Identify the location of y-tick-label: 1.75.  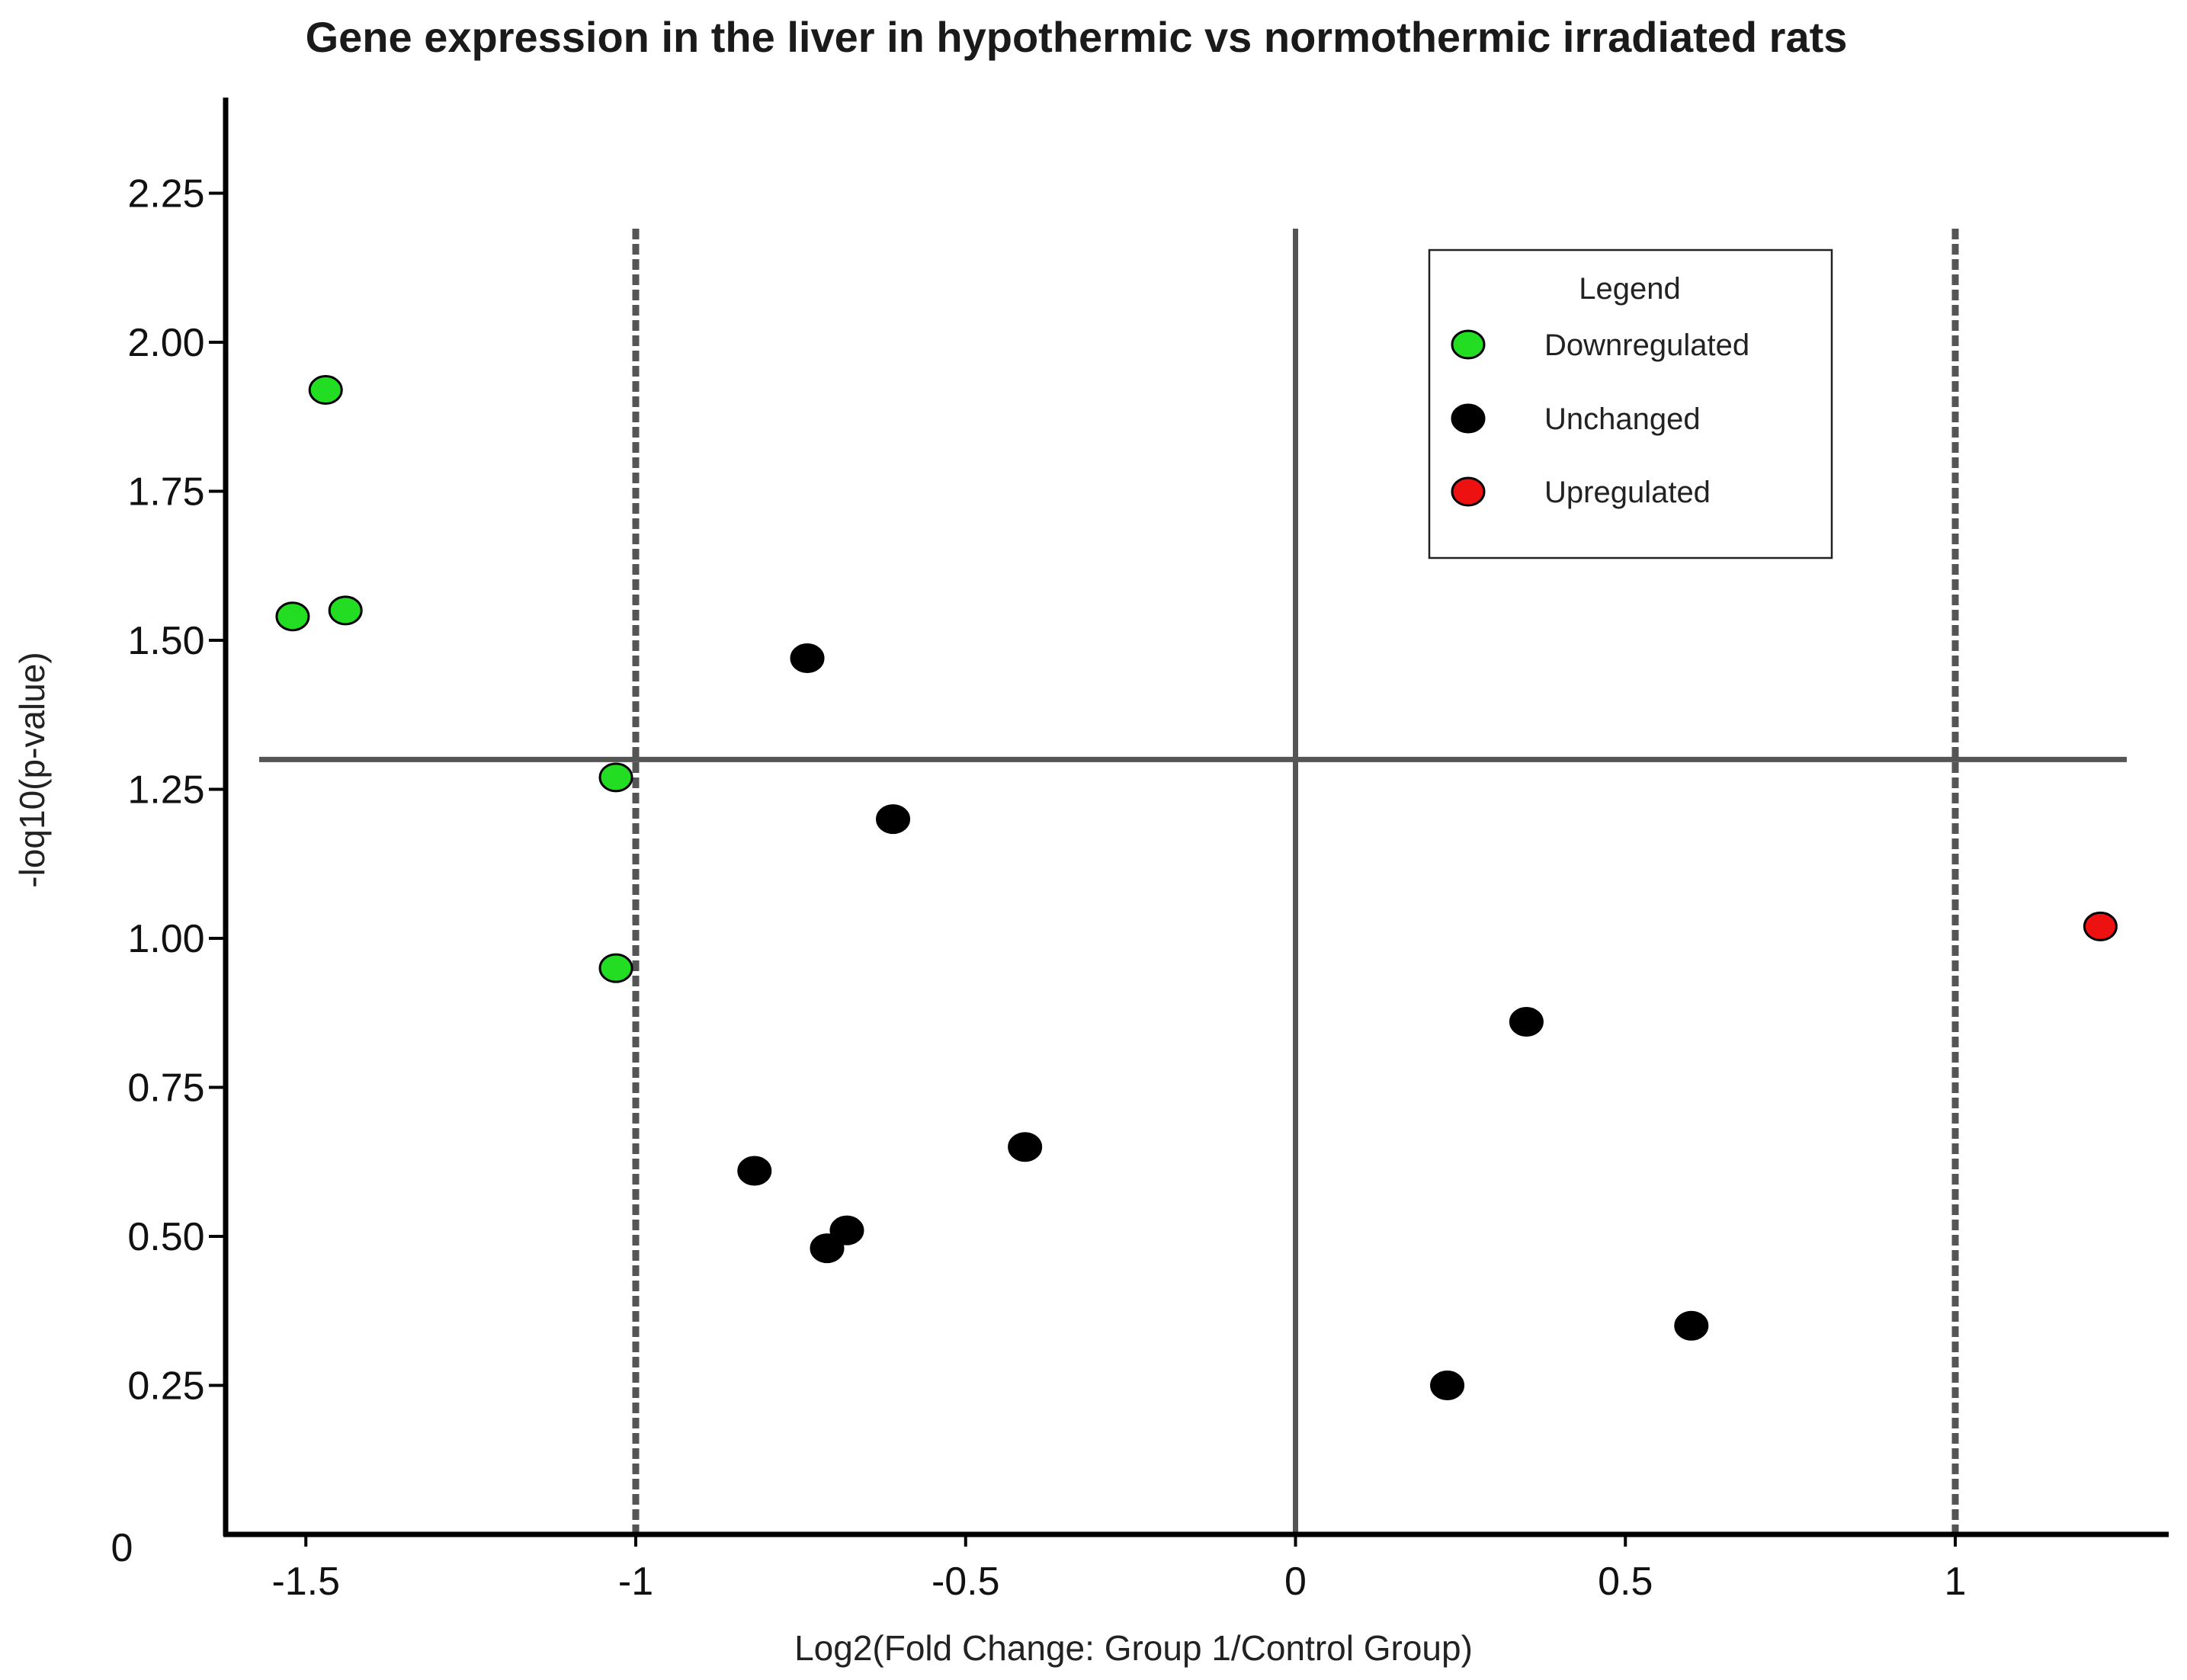
(166, 492).